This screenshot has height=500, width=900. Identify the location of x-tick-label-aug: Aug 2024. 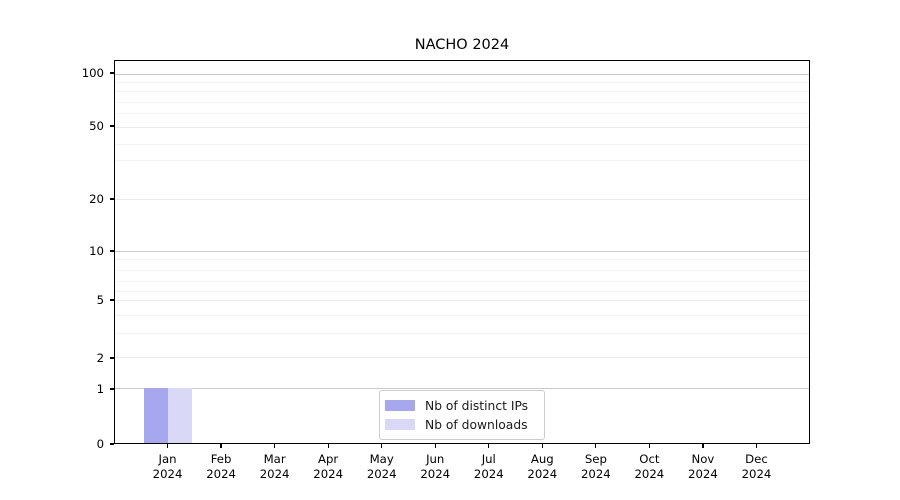
(542, 467).